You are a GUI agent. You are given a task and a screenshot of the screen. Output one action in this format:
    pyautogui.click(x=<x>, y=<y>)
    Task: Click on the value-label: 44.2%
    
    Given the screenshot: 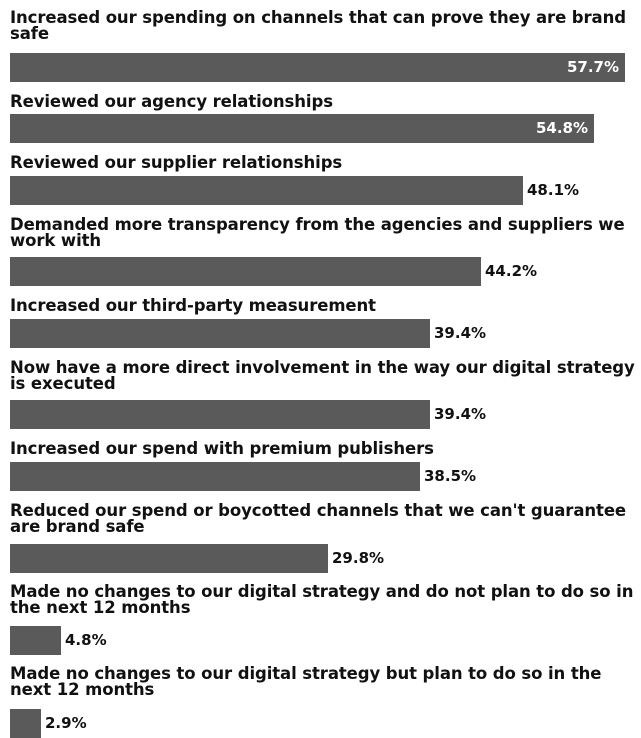 What is the action you would take?
    pyautogui.click(x=511, y=271)
    